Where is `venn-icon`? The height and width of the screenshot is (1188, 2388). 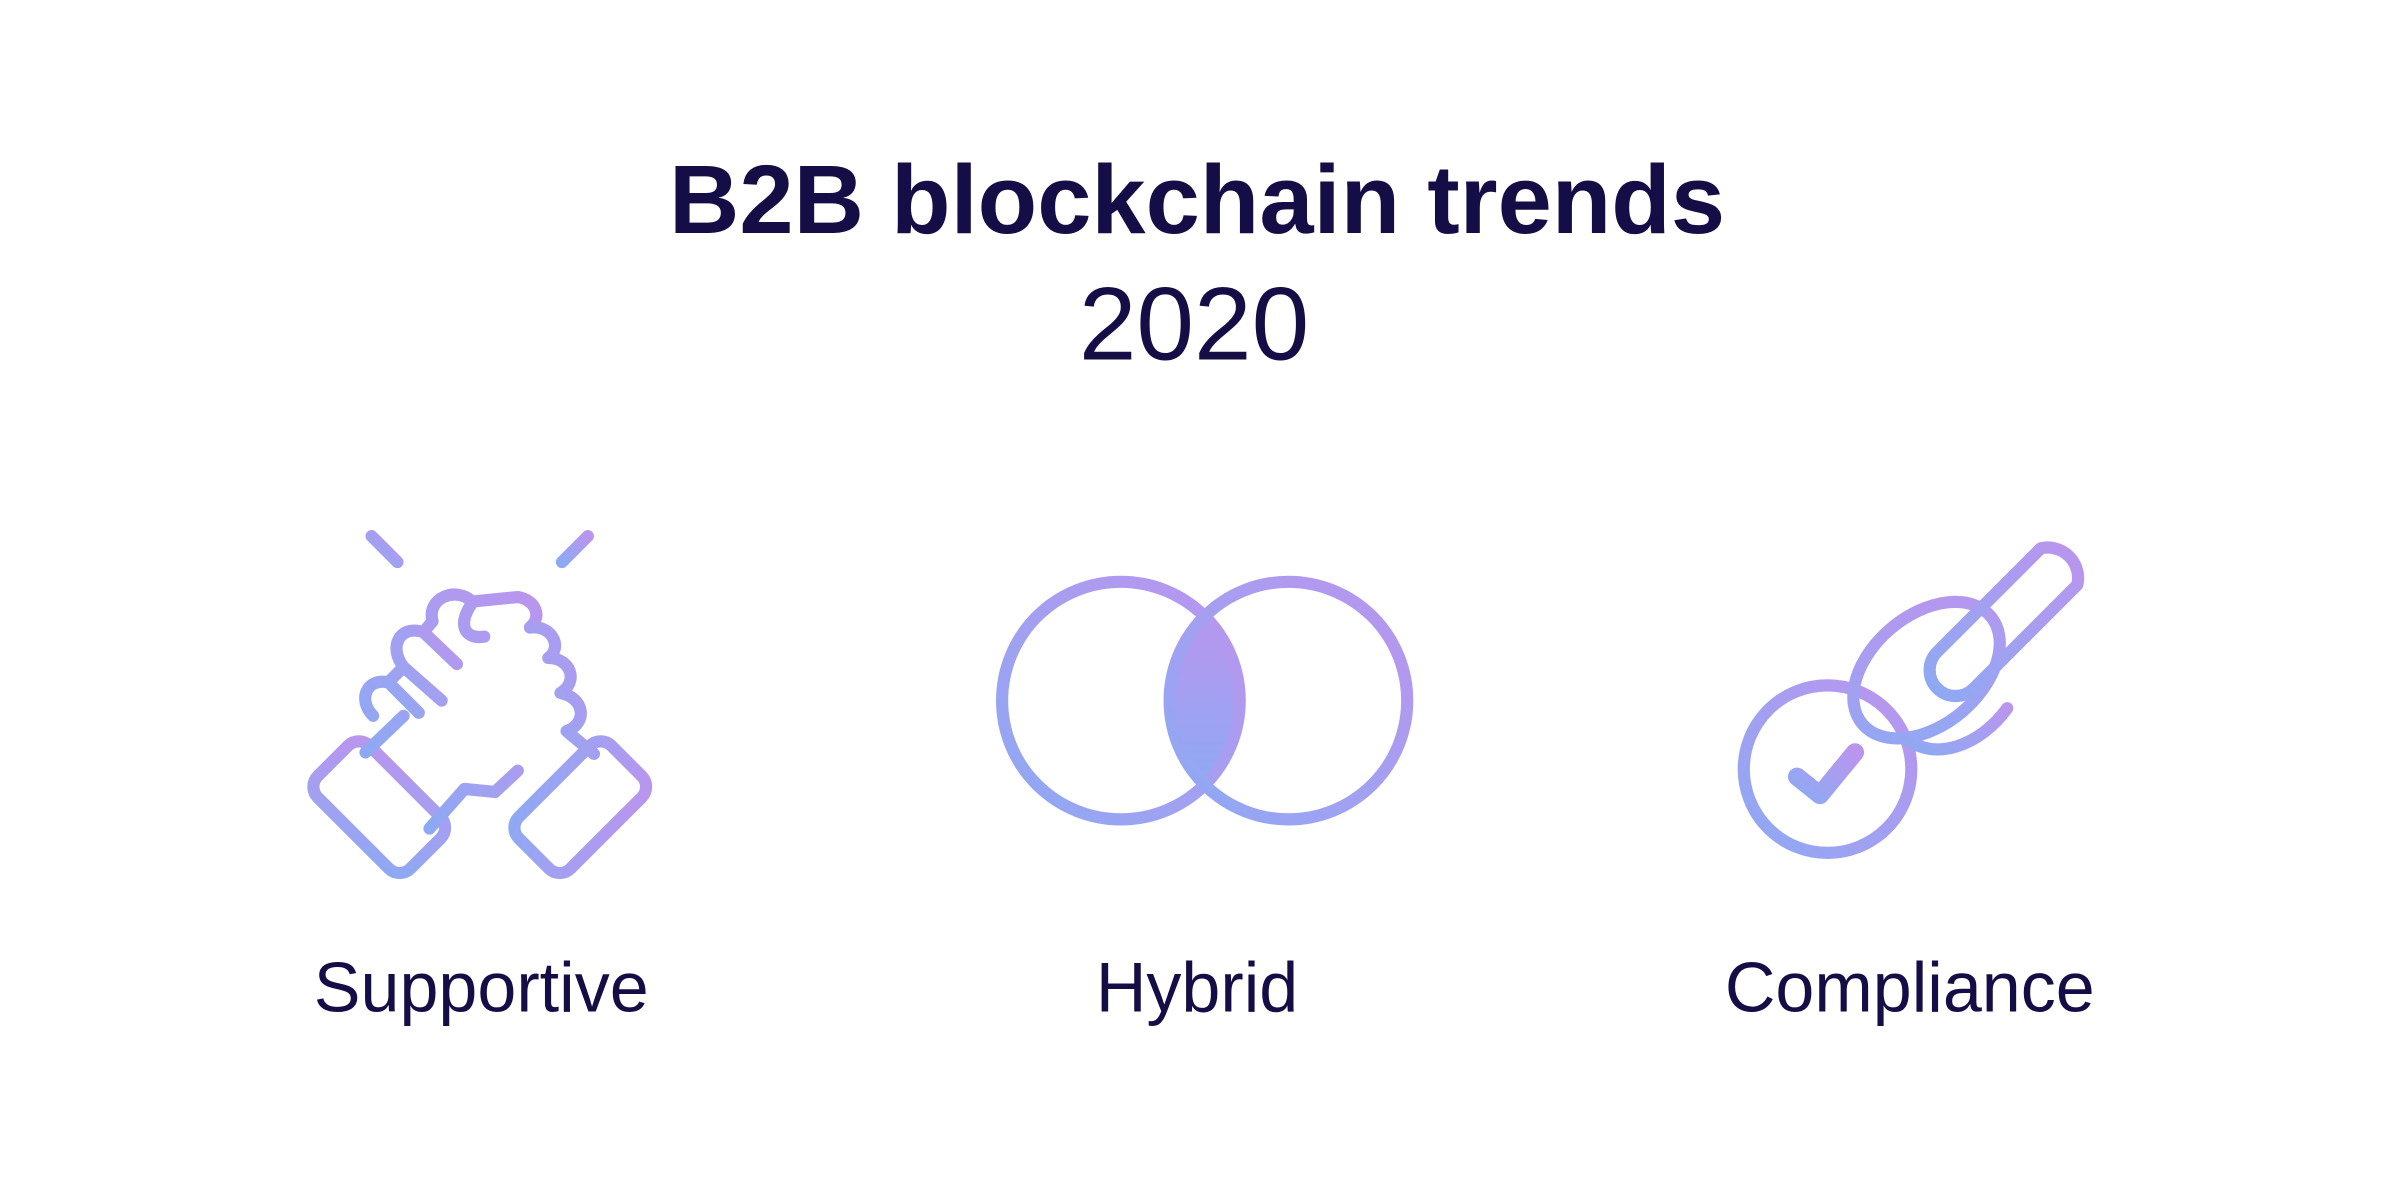 venn-icon is located at coordinates (1205, 700).